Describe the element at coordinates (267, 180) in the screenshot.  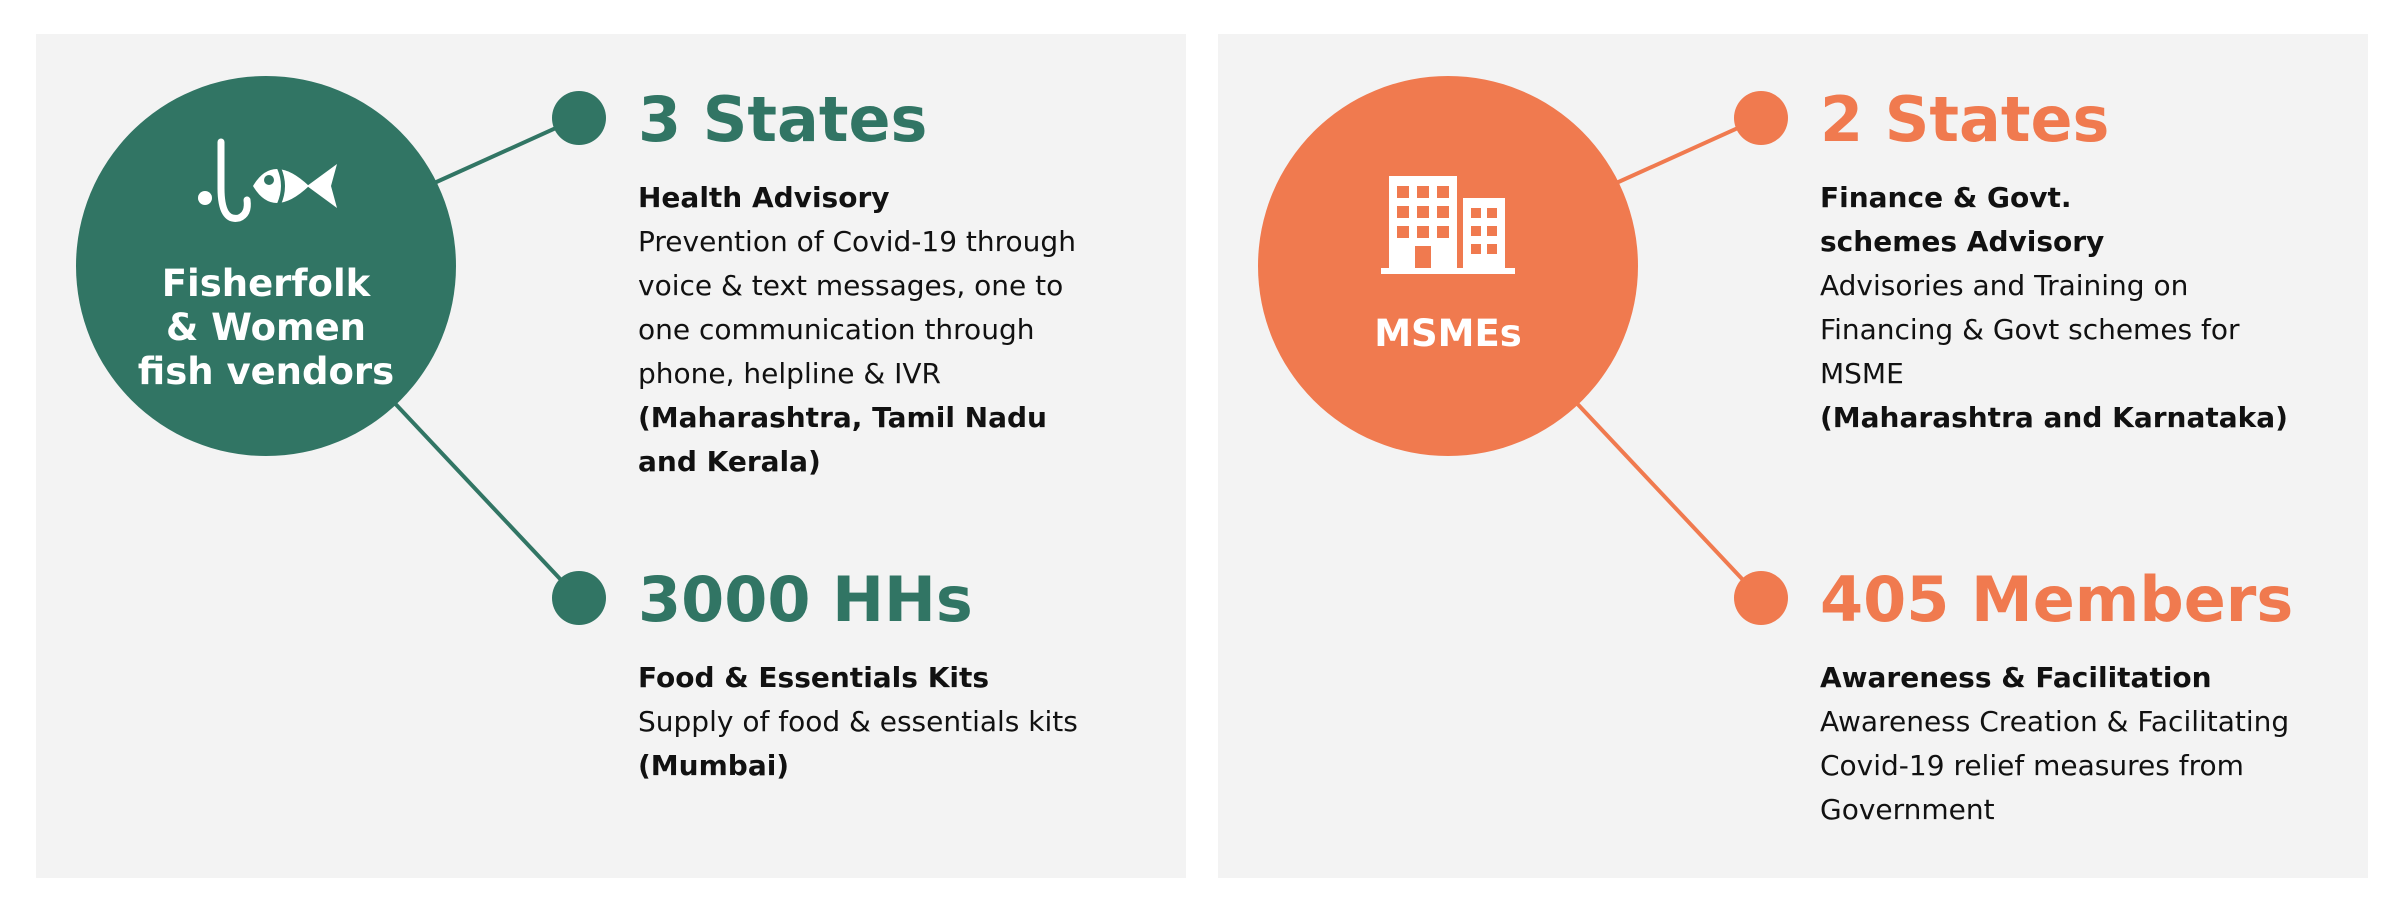
I see `fishing-hook-fish-icon` at that location.